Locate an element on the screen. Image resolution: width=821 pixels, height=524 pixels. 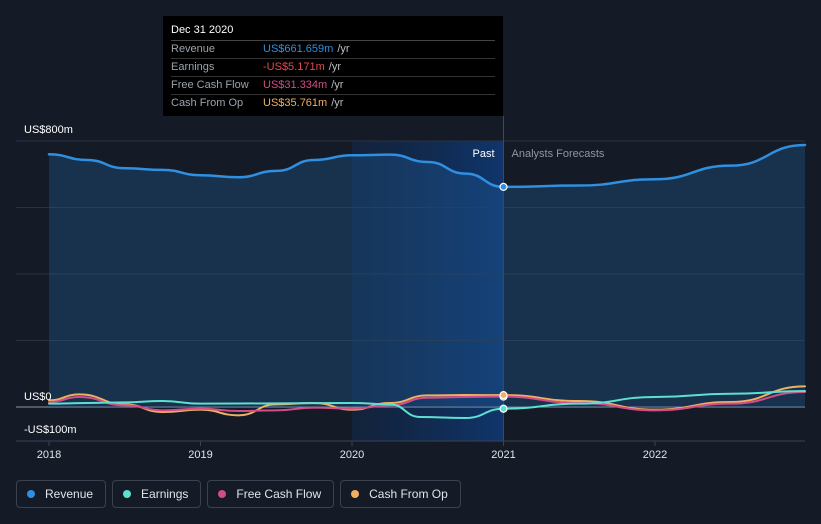
series-line-free-cash-flow is located at coordinates (427, 401).